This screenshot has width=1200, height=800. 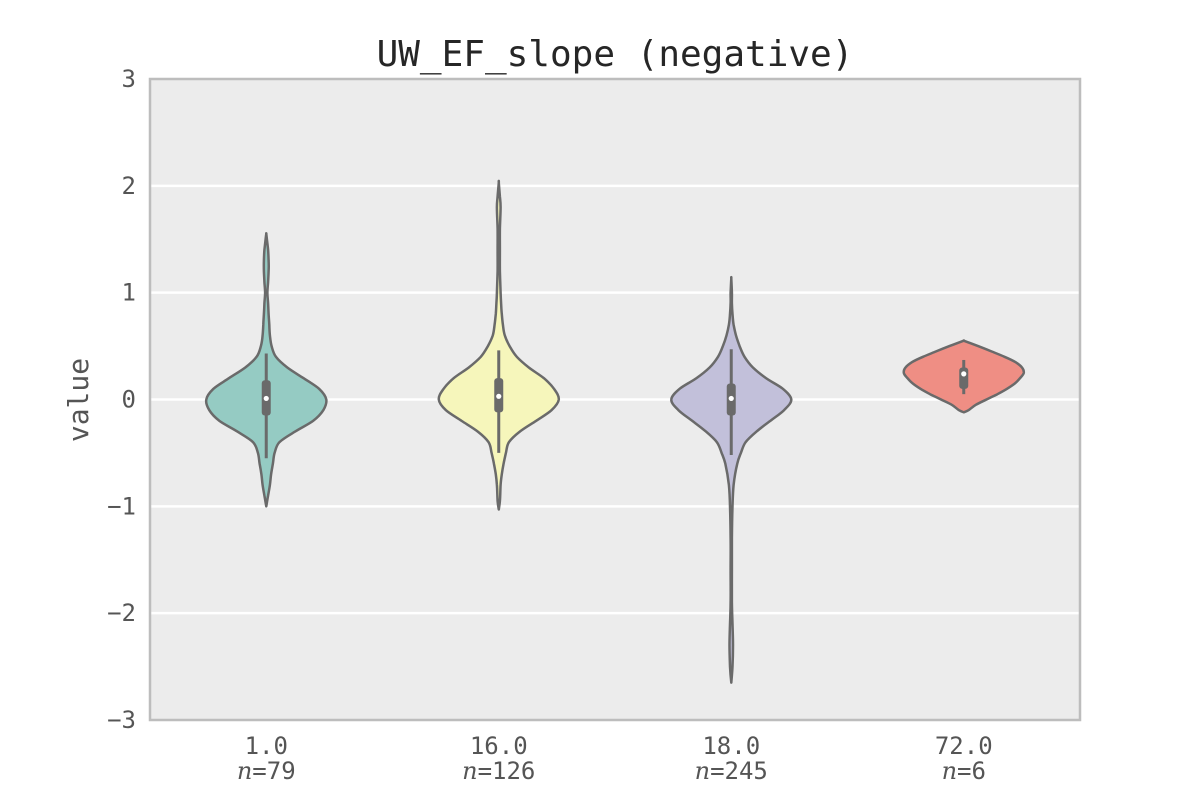 I want to click on y-axis-label: value, so click(x=78, y=400).